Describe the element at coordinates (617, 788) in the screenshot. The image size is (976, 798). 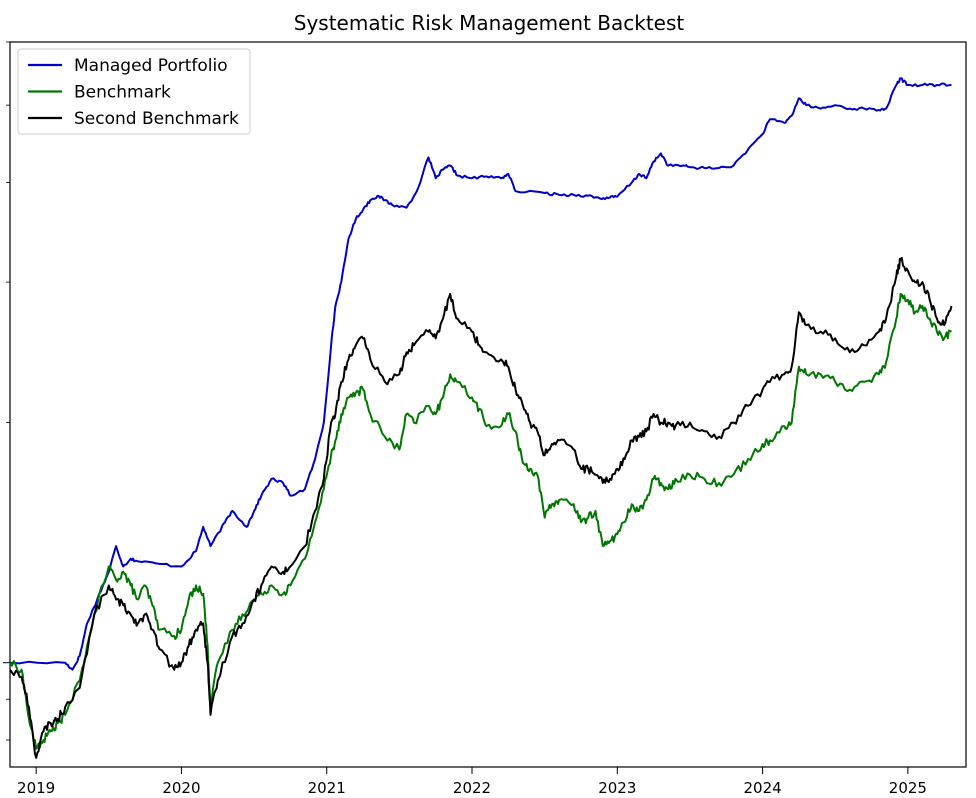
I see `x-tick-label: 2023` at that location.